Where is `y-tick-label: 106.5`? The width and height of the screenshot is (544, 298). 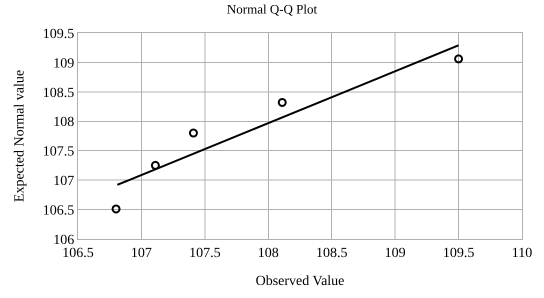
y-tick-label: 106.5 is located at coordinates (58, 210).